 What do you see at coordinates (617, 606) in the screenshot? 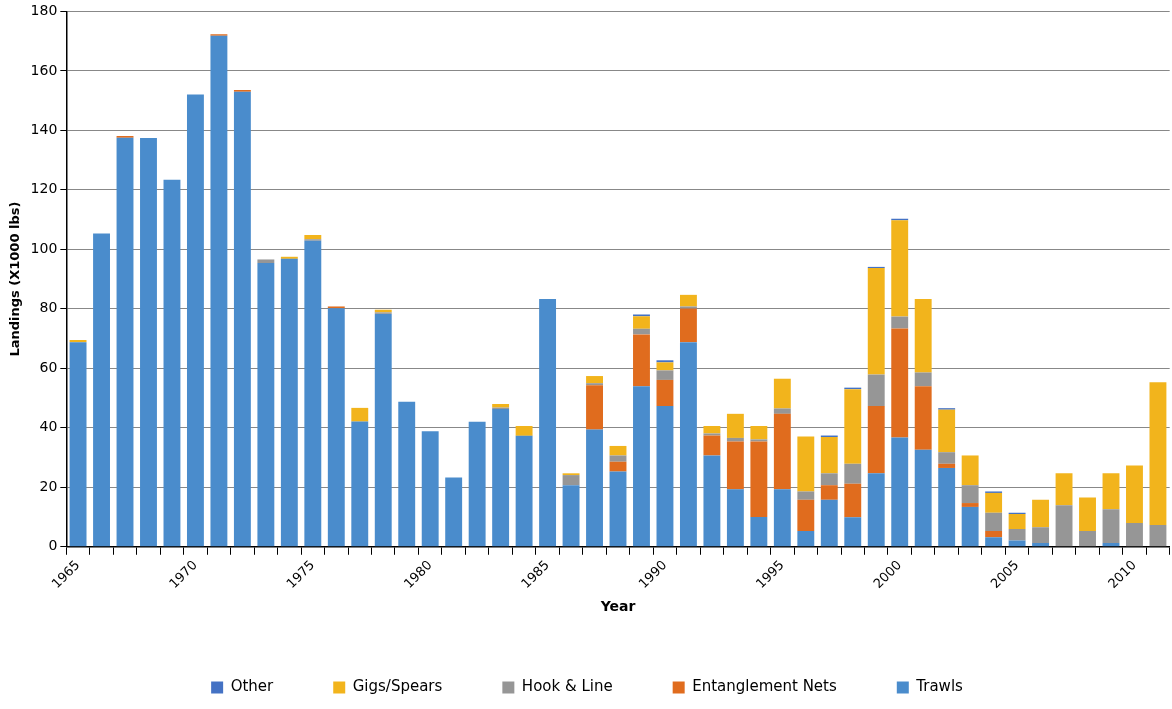
I see `x-axis-title: Year` at bounding box center [617, 606].